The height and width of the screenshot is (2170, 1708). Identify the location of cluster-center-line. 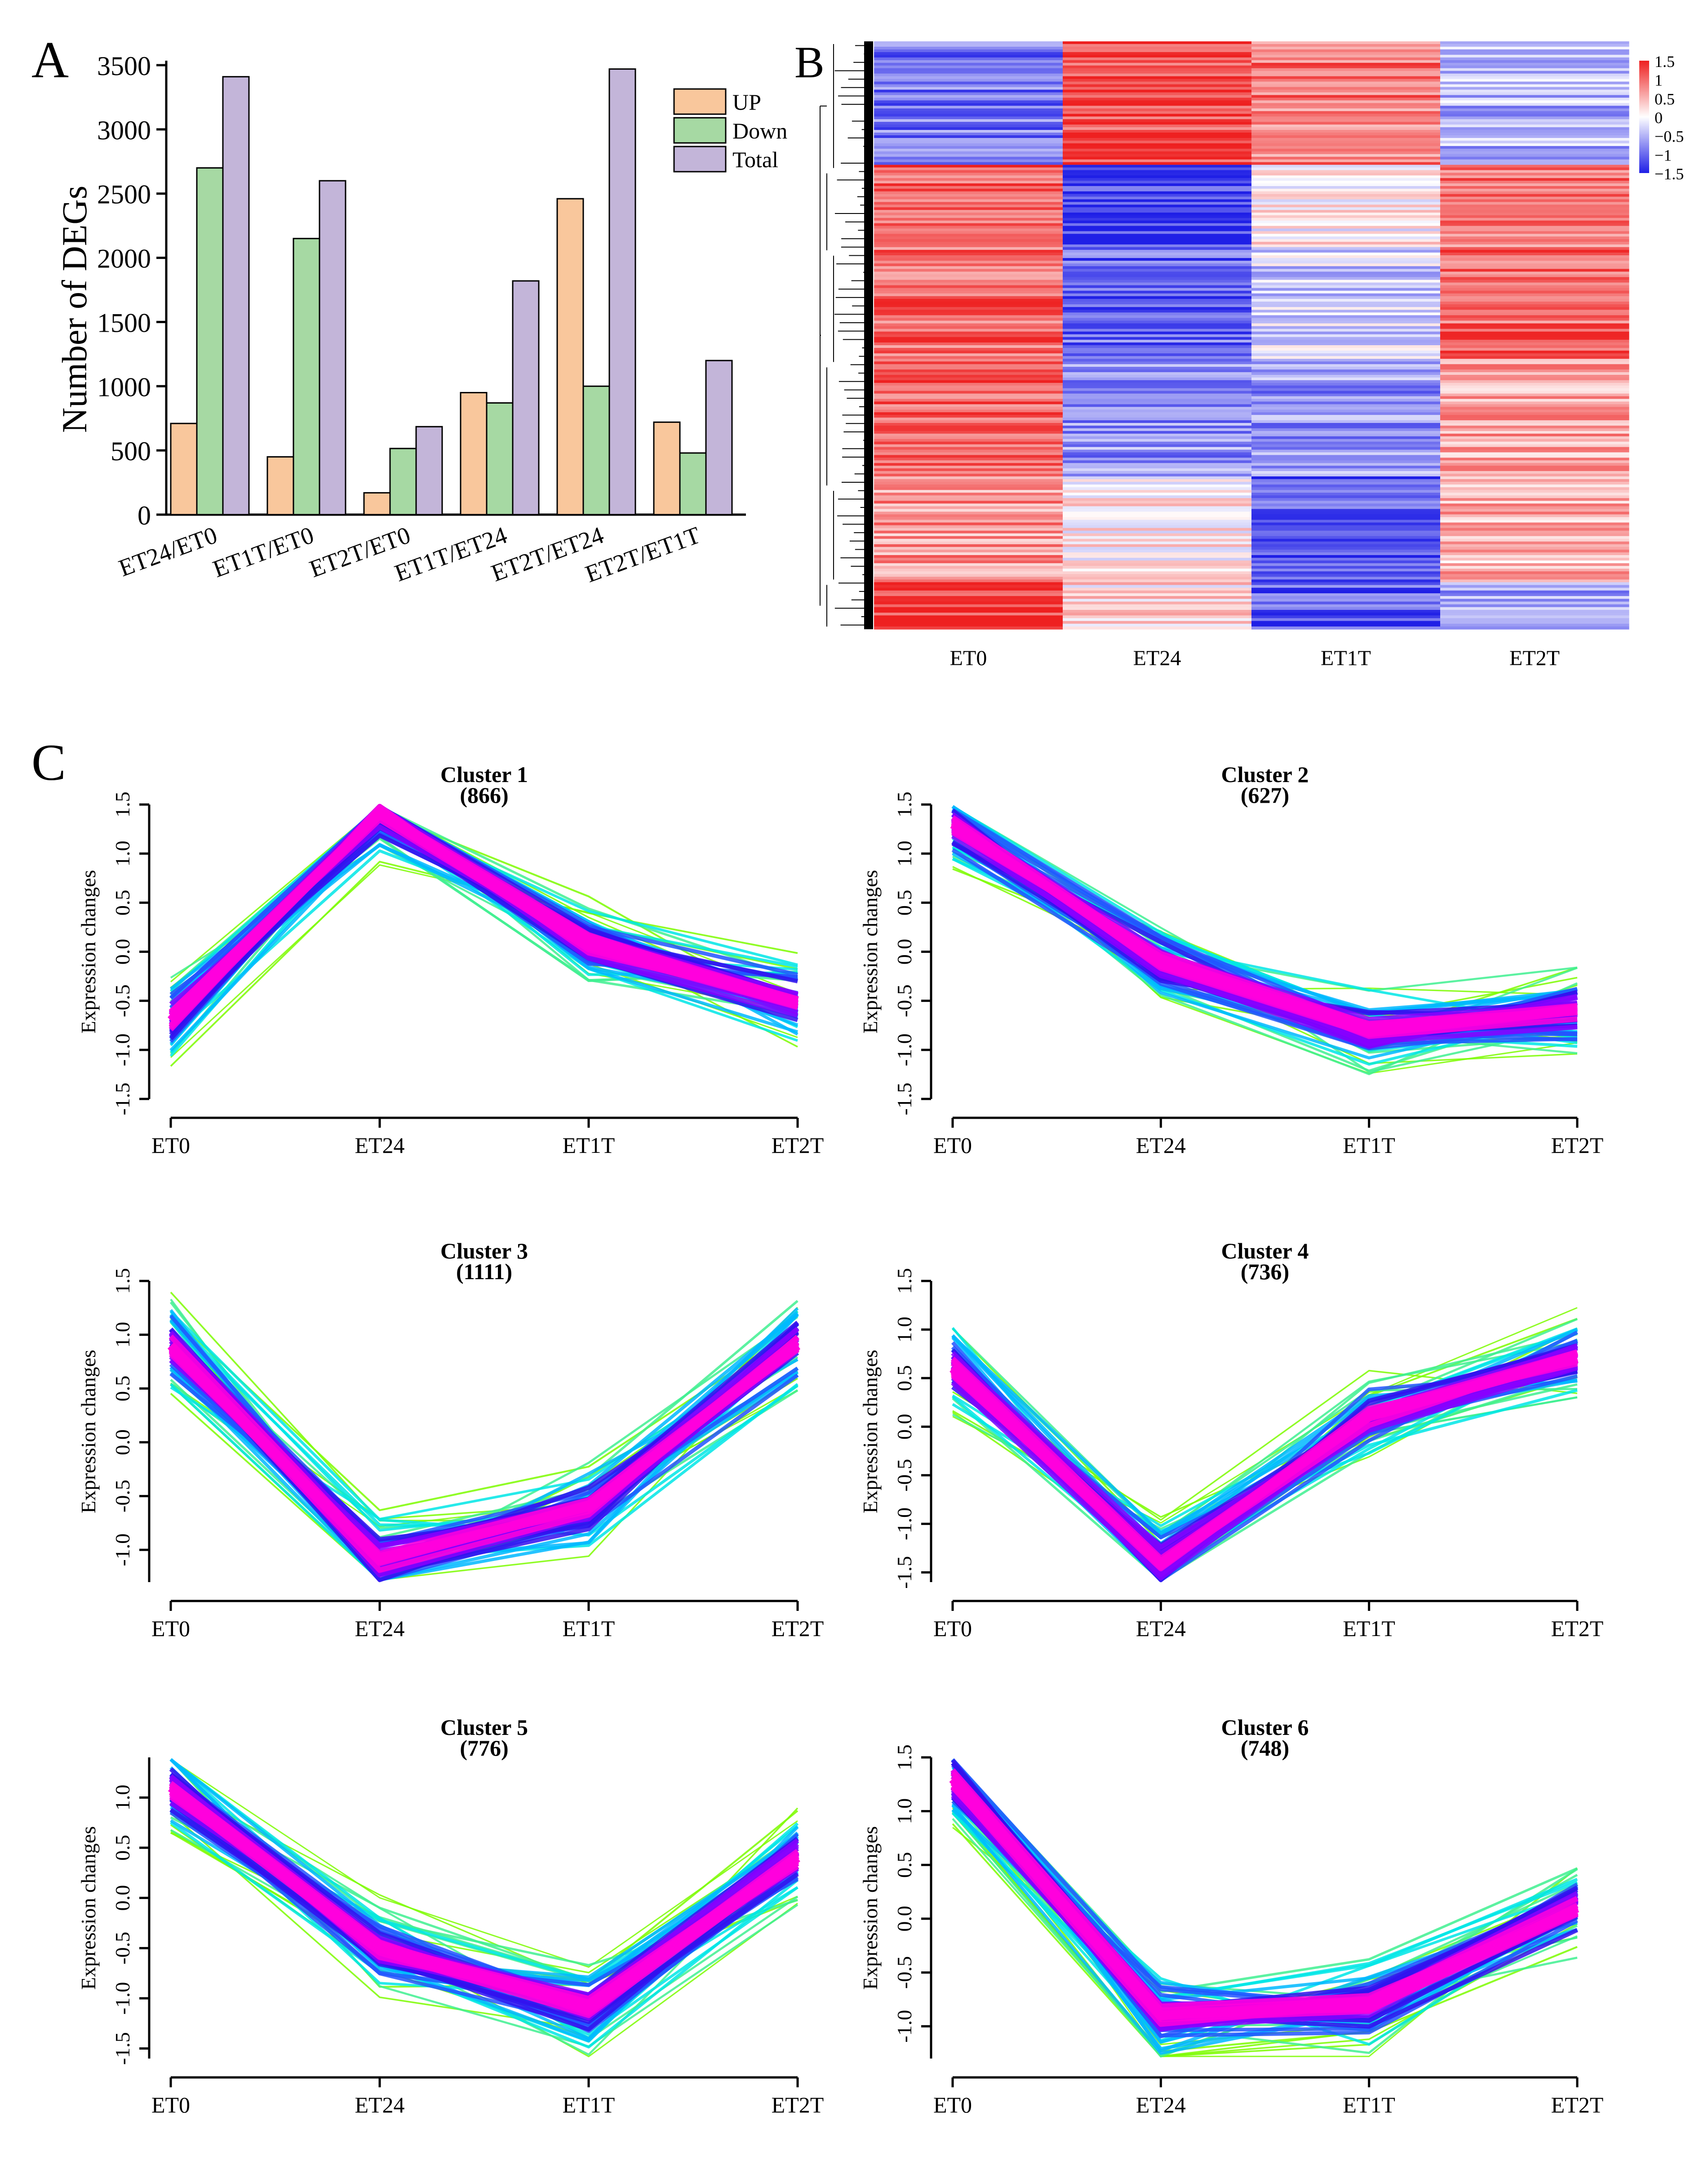
(1264, 1898).